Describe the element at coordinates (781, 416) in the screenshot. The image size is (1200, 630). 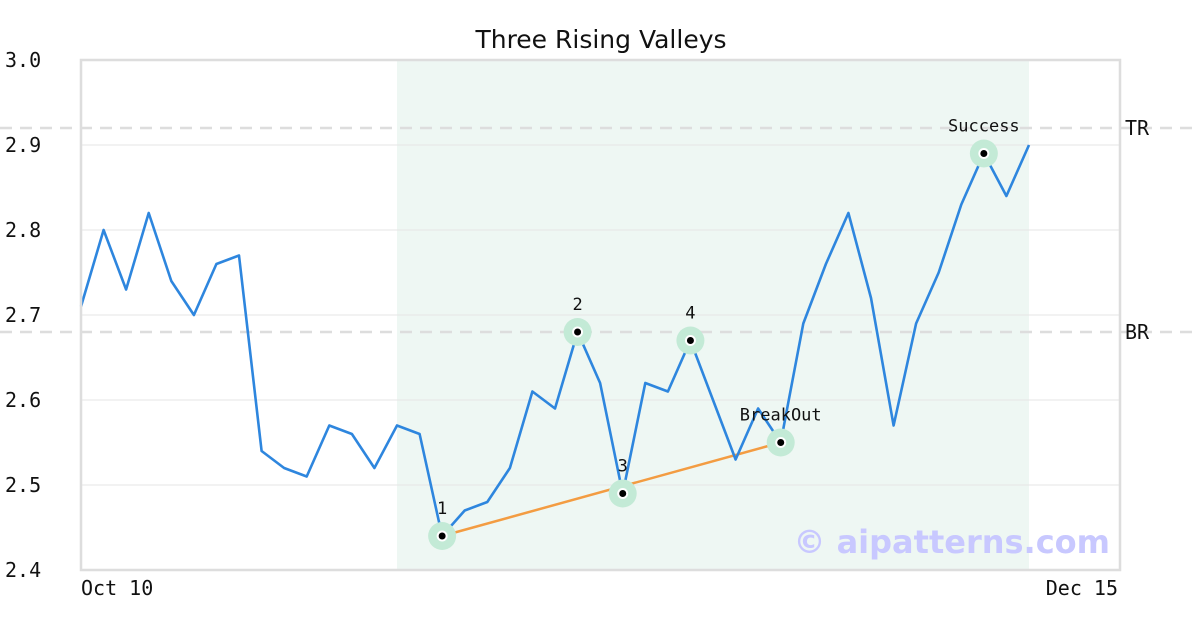
I see `point-label: BreakOut` at that location.